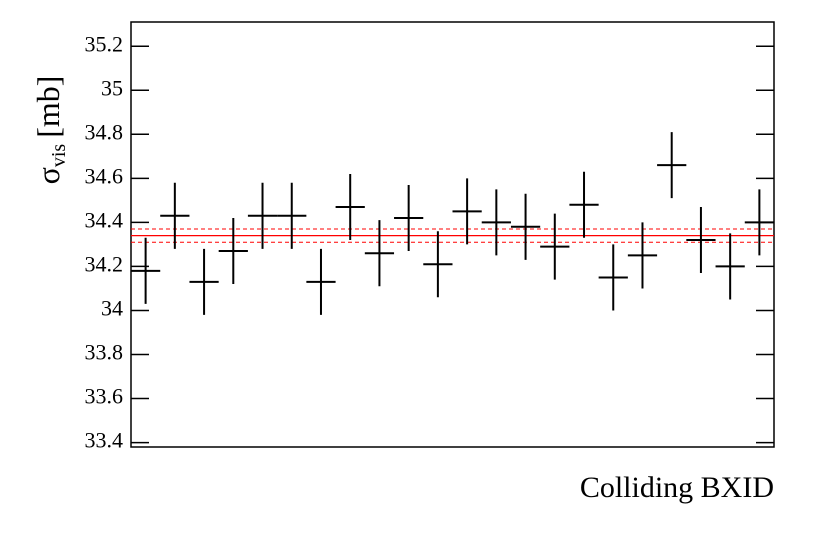 This screenshot has width=814, height=533. Describe the element at coordinates (104, 352) in the screenshot. I see `y-tick-label: 33.8` at that location.